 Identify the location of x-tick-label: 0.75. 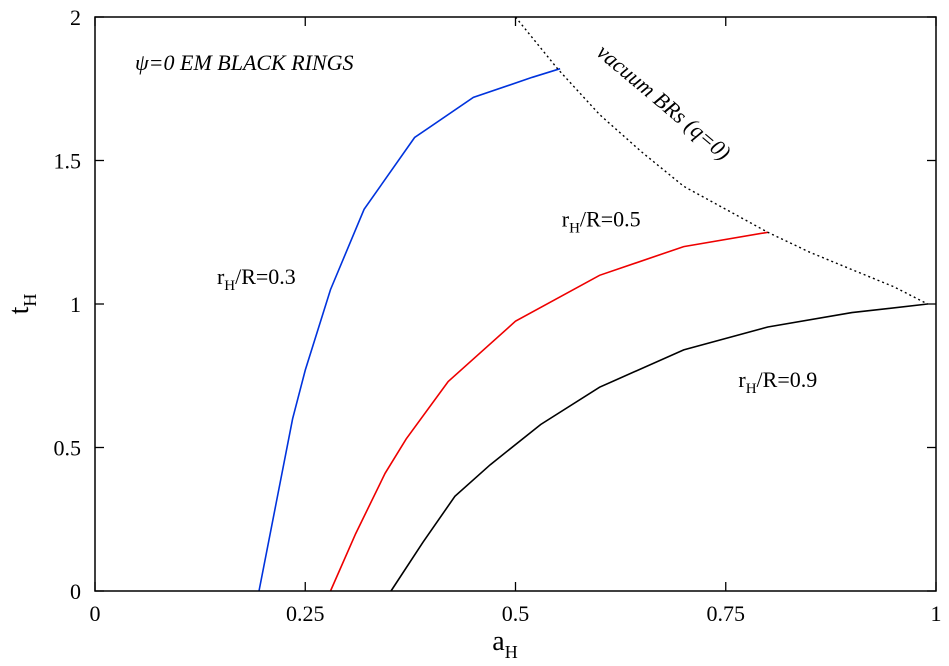
(726, 613).